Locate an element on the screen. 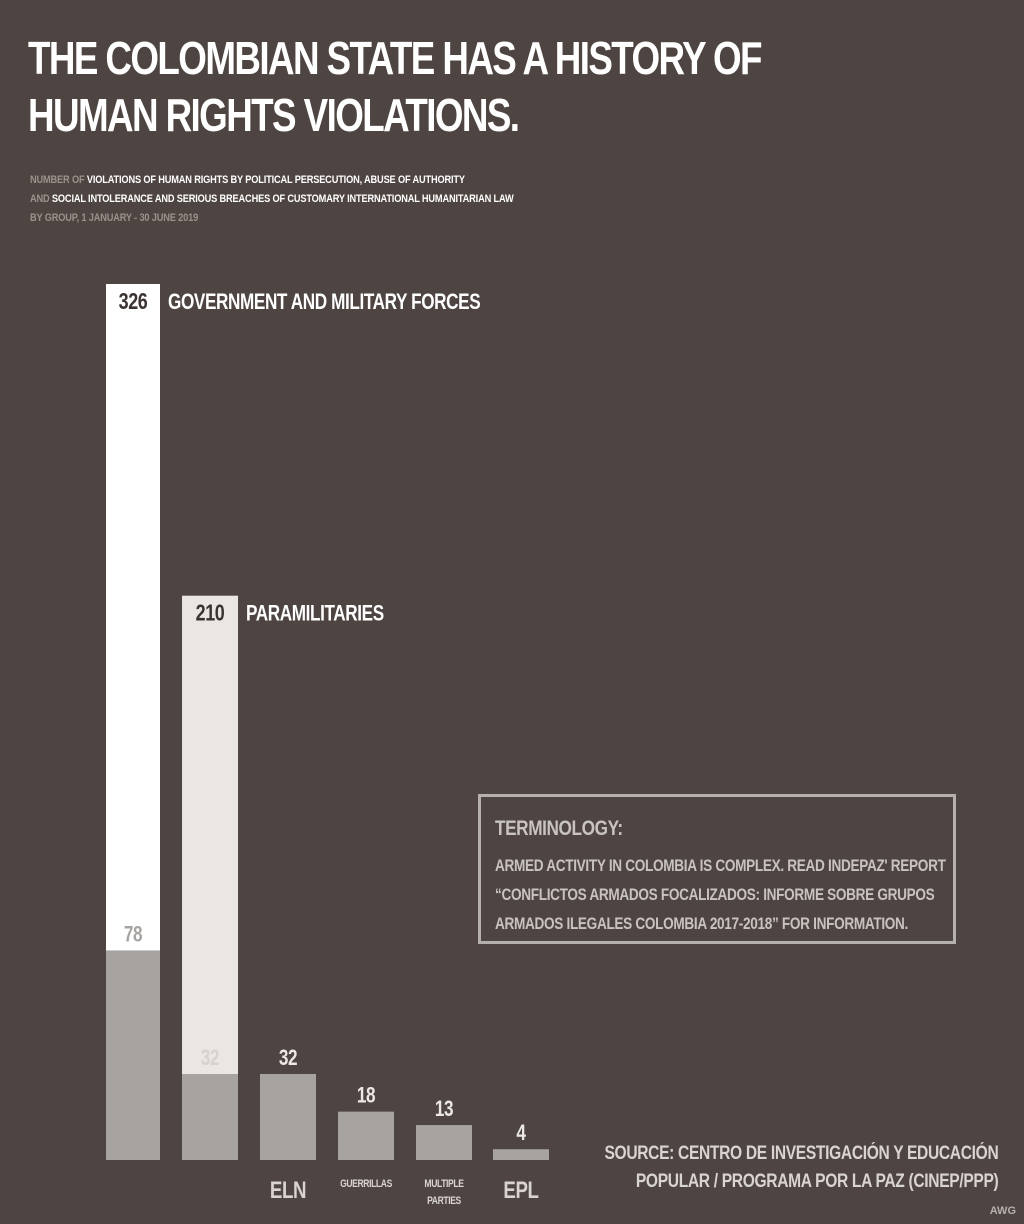 Image resolution: width=1024 pixels, height=1224 pixels. terminology-heading: TERMINOLOGY: is located at coordinates (559, 828).